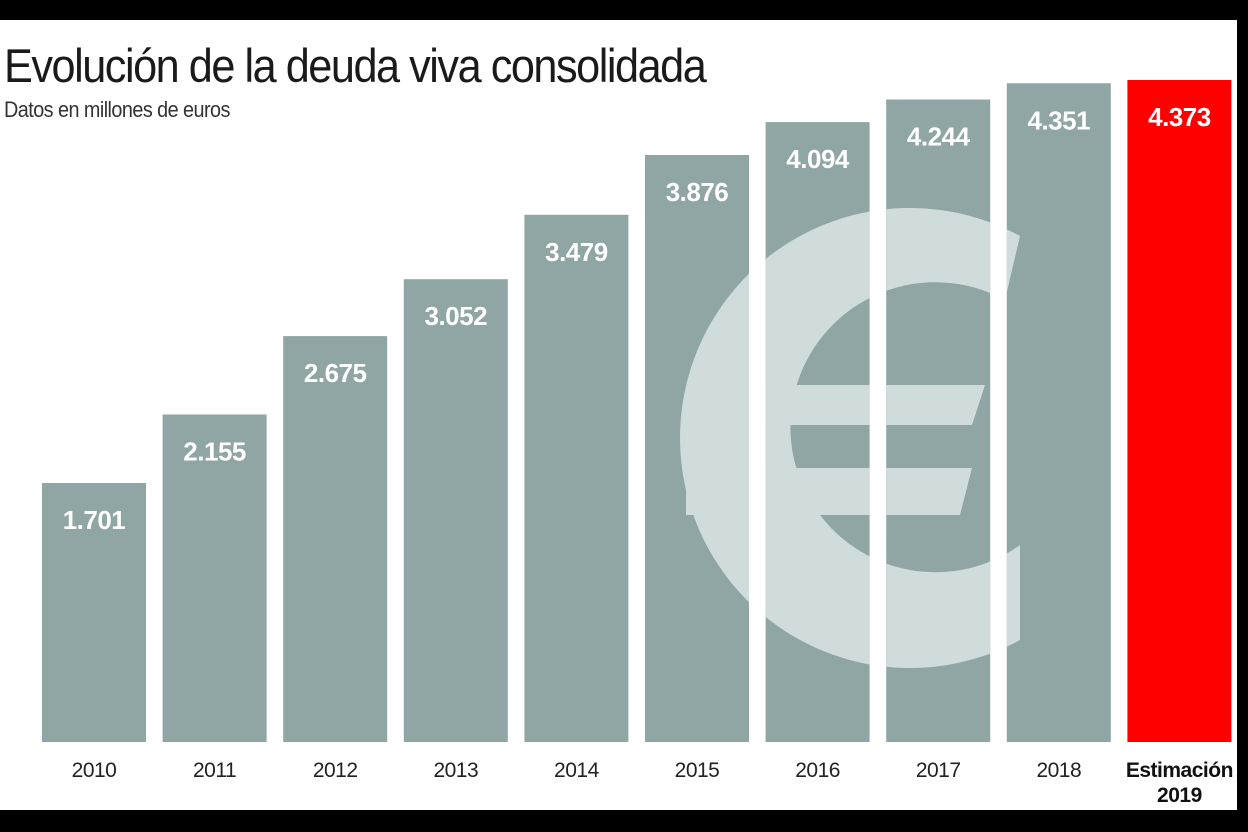 This screenshot has height=832, width=1248. I want to click on bar-2014, so click(576, 478).